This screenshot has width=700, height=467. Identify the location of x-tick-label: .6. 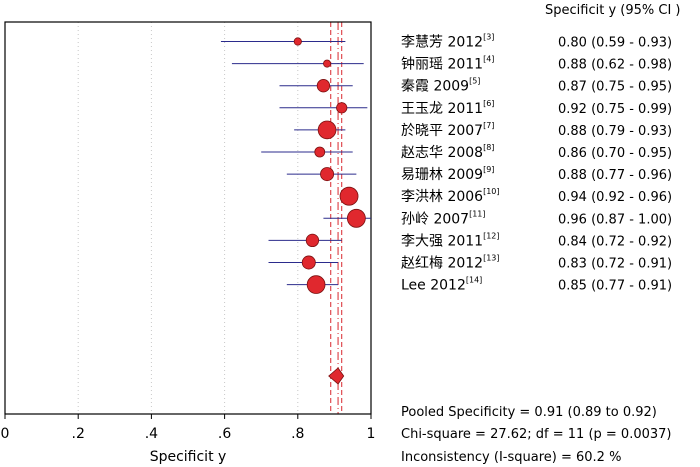
(224, 434).